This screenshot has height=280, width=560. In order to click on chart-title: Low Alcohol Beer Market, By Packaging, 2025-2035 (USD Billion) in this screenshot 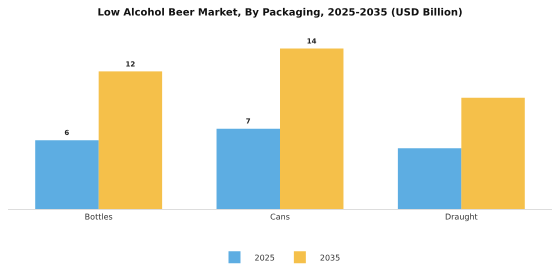, I will do `click(280, 12)`.